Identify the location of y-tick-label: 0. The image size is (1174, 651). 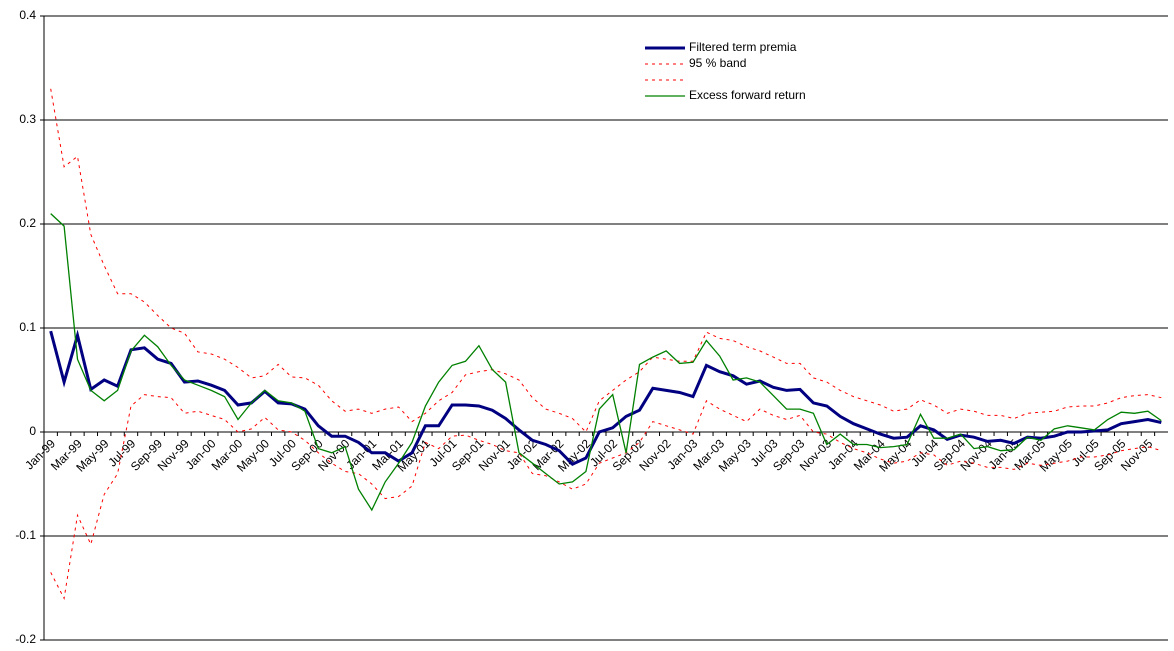
(32, 431).